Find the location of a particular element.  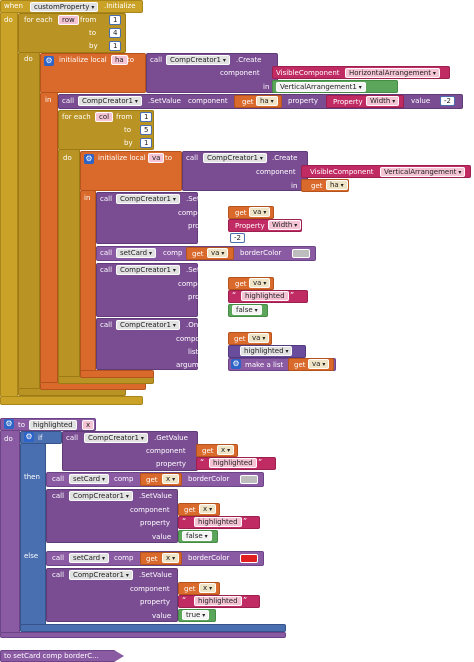

when-label: when is located at coordinates (13, 6).